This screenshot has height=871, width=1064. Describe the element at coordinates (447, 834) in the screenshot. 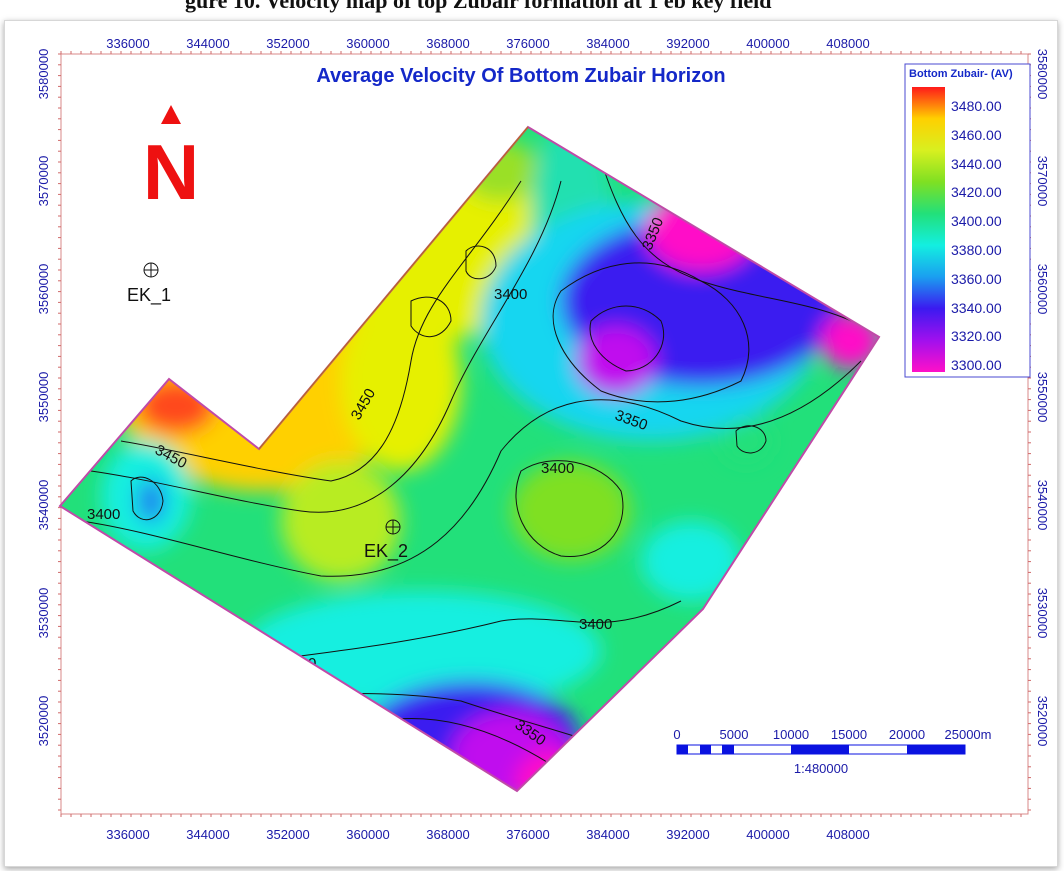

I see `x-tick-bottom: 368000` at that location.